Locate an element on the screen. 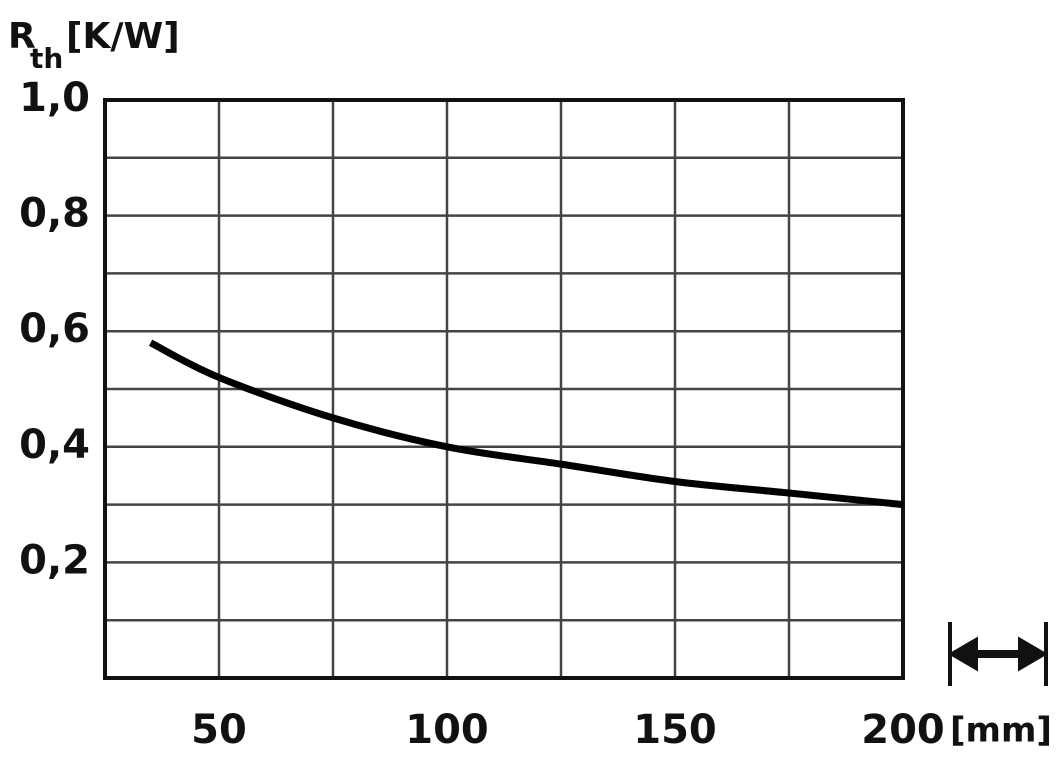 This screenshot has width=1063, height=760. y-tick-label: 1,0 is located at coordinates (54, 98).